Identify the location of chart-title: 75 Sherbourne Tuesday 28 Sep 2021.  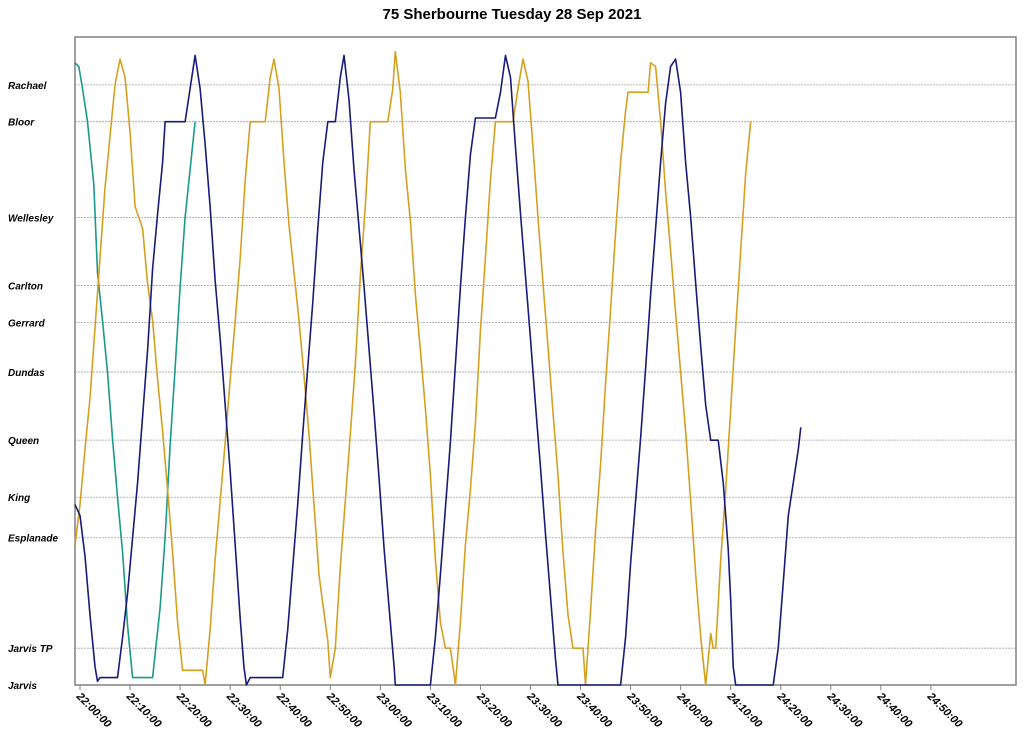
(512, 14).